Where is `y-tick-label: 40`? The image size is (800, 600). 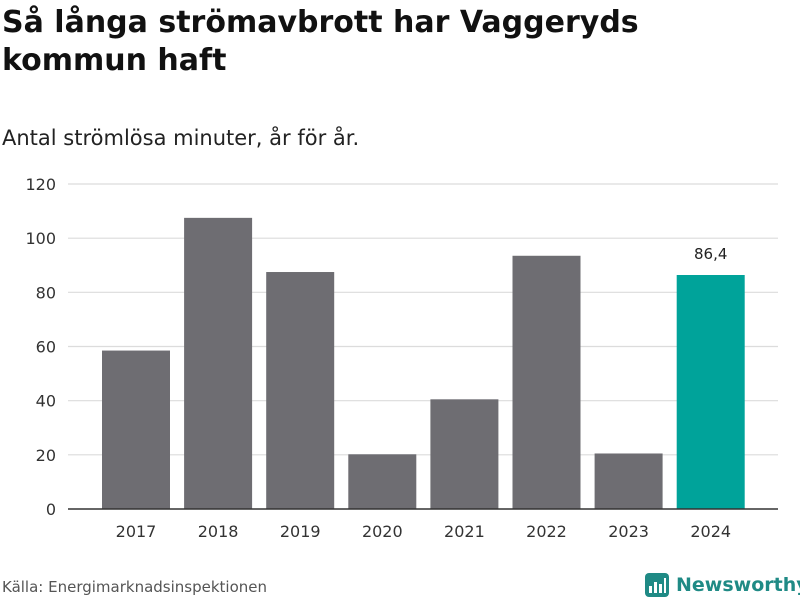 y-tick-label: 40 is located at coordinates (46, 401).